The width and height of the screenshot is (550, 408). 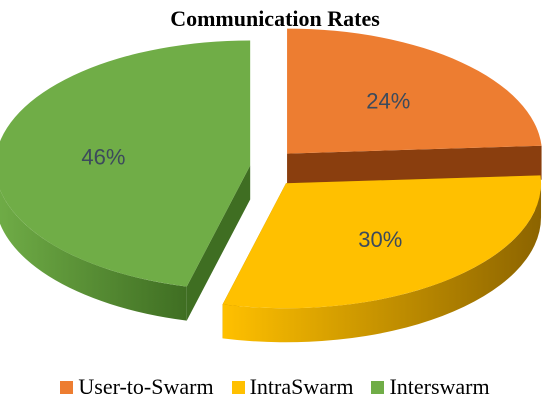 I want to click on data-label-interswarm: 46%, so click(x=103, y=156).